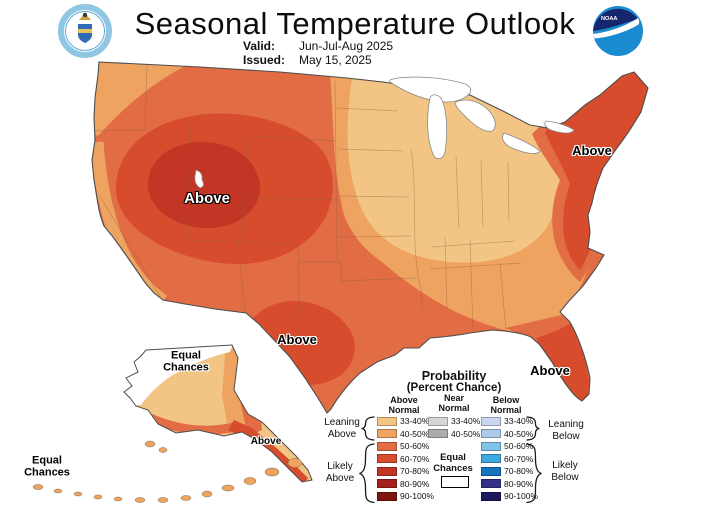 Image resolution: width=710 pixels, height=508 pixels. I want to click on brace-leaning-above, so click(368, 428).